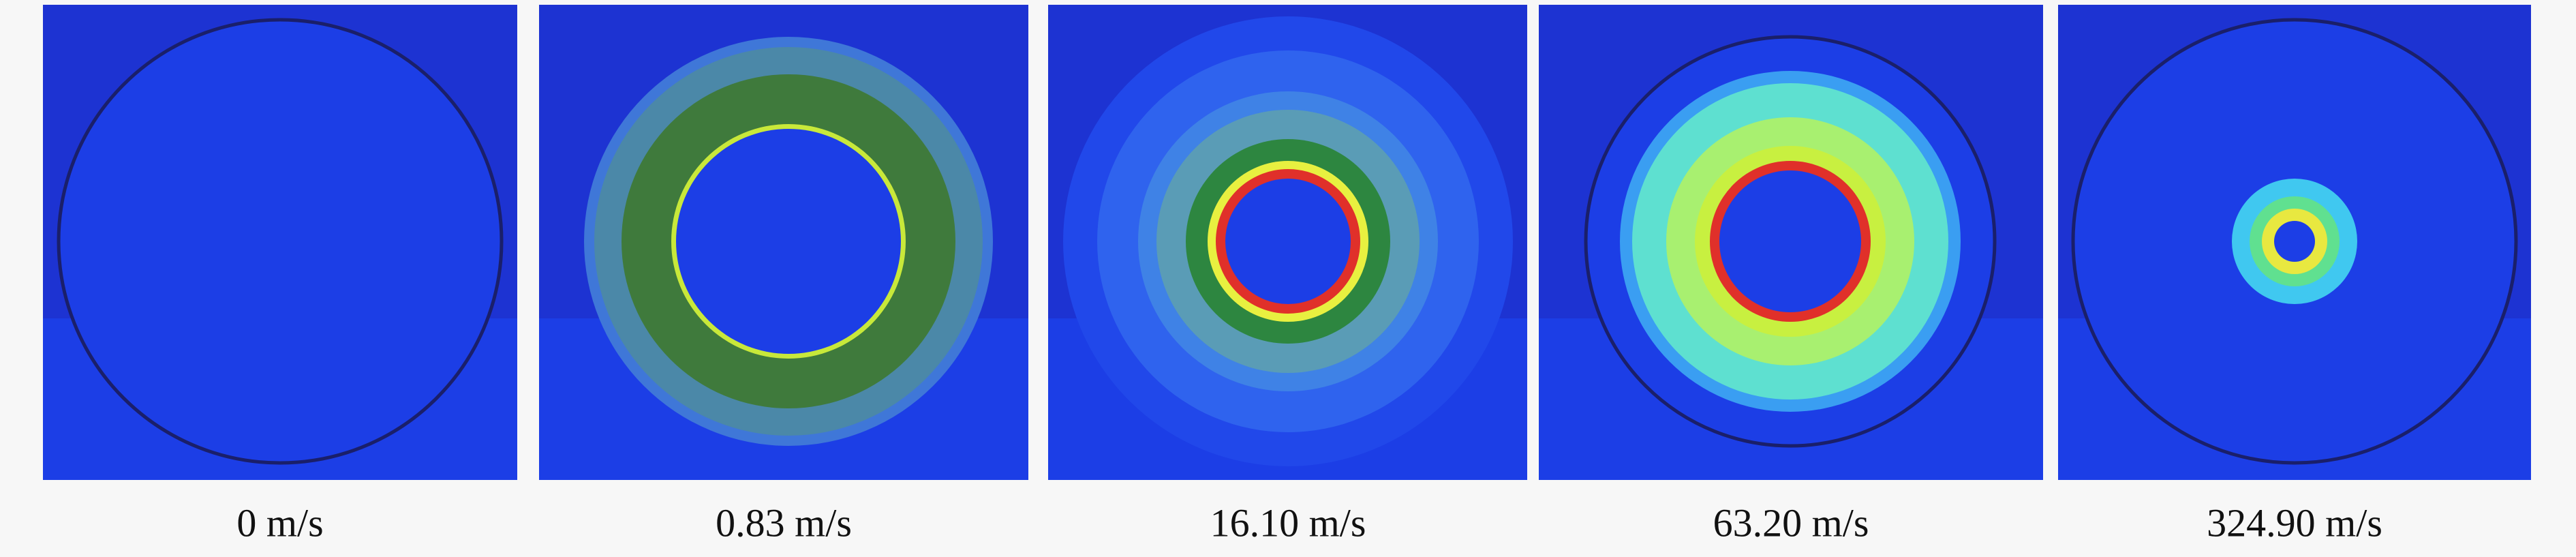 Image resolution: width=2576 pixels, height=557 pixels. Describe the element at coordinates (279, 522) in the screenshot. I see `caption: 0 m/s` at that location.